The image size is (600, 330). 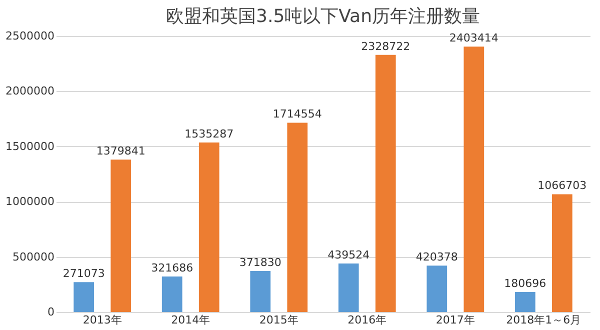 I want to click on y-tick-label: 500000, so click(x=33, y=257).